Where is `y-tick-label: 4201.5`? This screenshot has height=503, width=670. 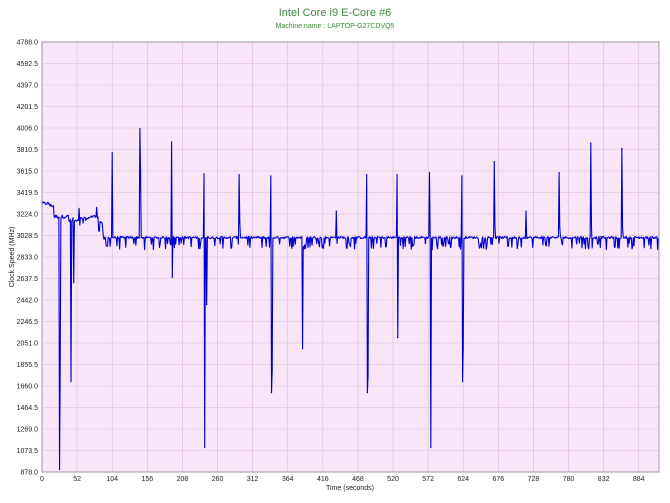
y-tick-label: 4201.5 is located at coordinates (28, 107).